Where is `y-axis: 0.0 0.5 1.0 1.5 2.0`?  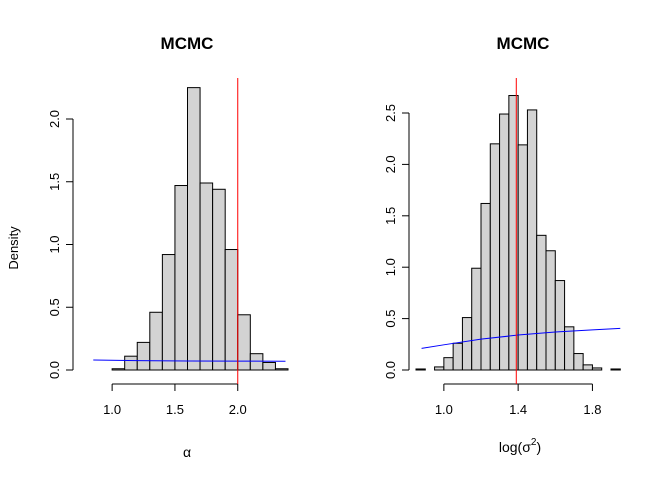 y-axis: 0.0 0.5 1.0 1.5 2.0 is located at coordinates (60, 244).